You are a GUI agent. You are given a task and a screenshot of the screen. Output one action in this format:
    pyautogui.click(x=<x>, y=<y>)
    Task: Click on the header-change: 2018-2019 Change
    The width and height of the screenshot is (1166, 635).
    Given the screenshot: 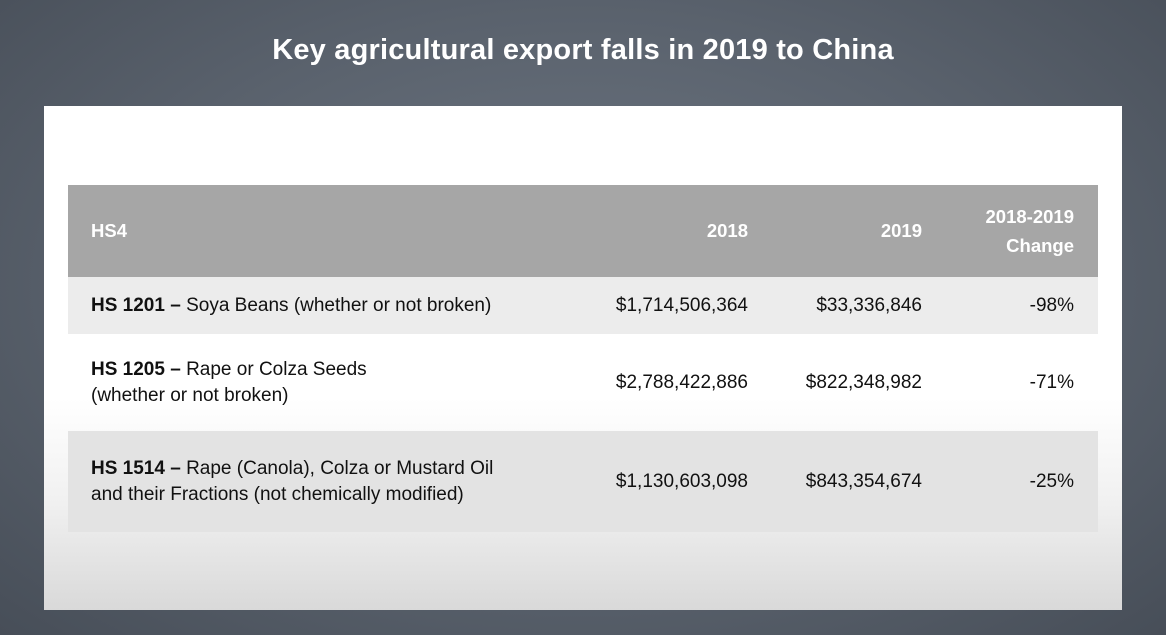 What is the action you would take?
    pyautogui.click(x=998, y=231)
    